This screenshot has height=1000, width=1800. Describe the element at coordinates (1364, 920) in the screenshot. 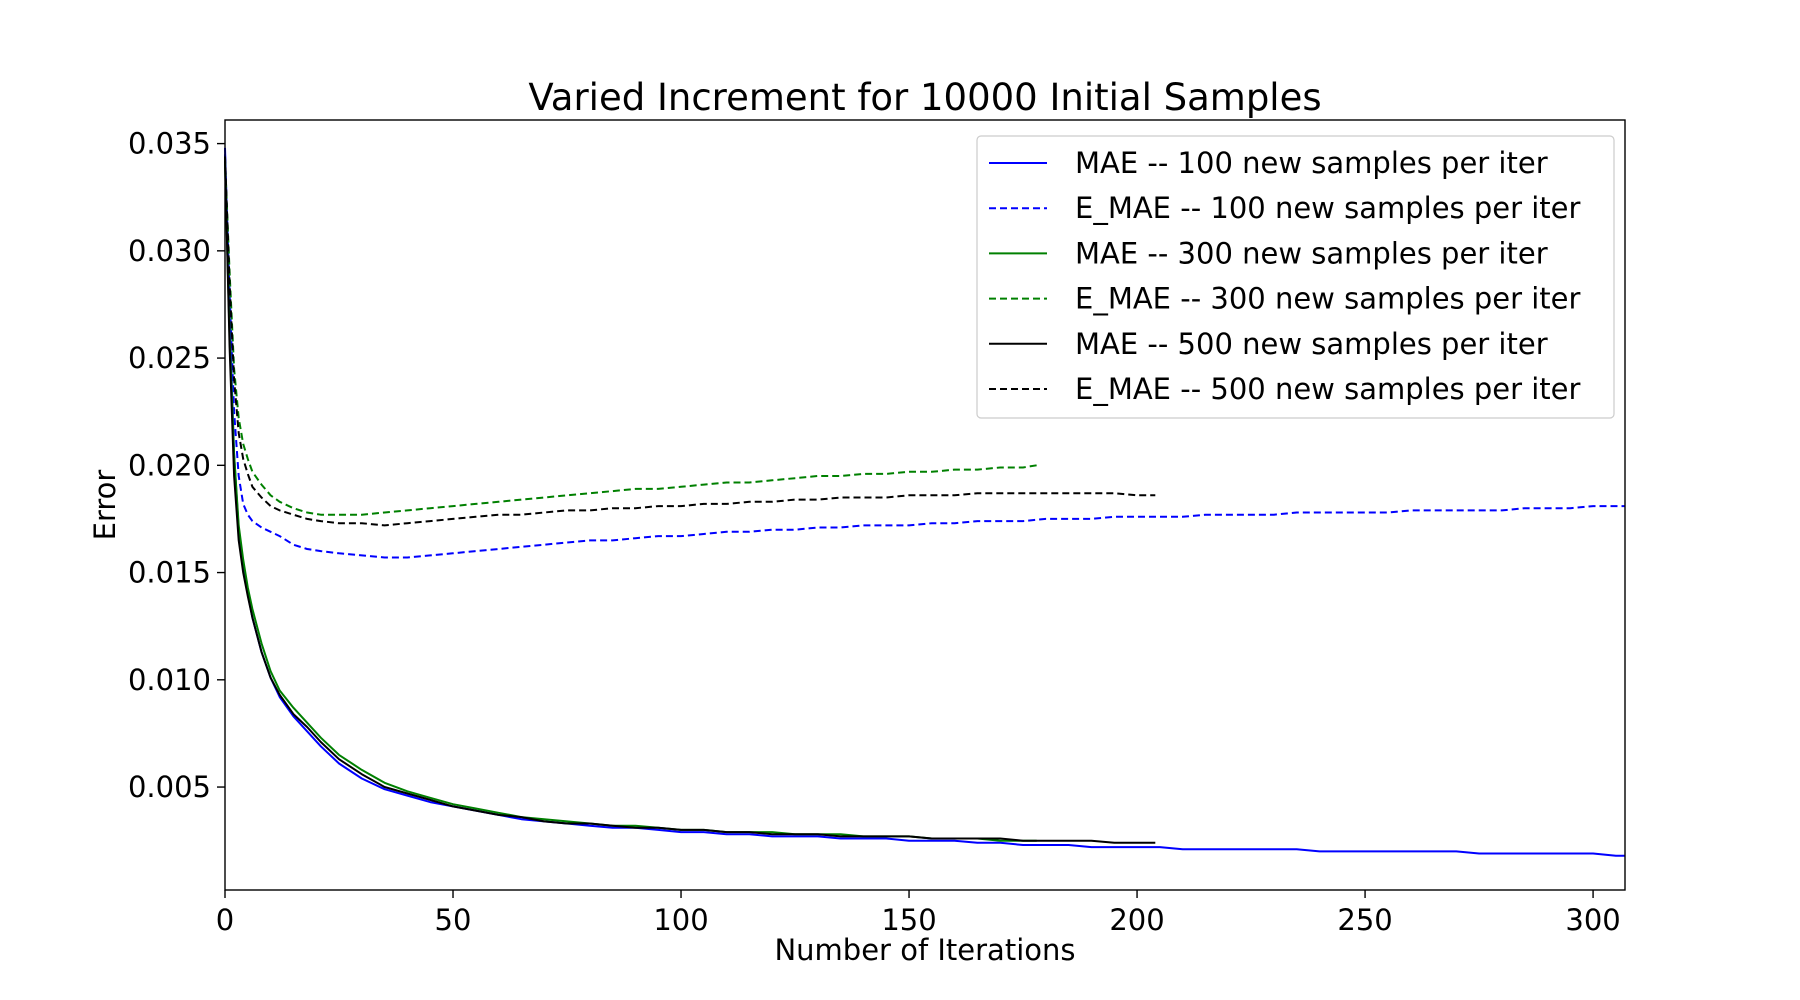

I see `x-tick-label: 250` at that location.